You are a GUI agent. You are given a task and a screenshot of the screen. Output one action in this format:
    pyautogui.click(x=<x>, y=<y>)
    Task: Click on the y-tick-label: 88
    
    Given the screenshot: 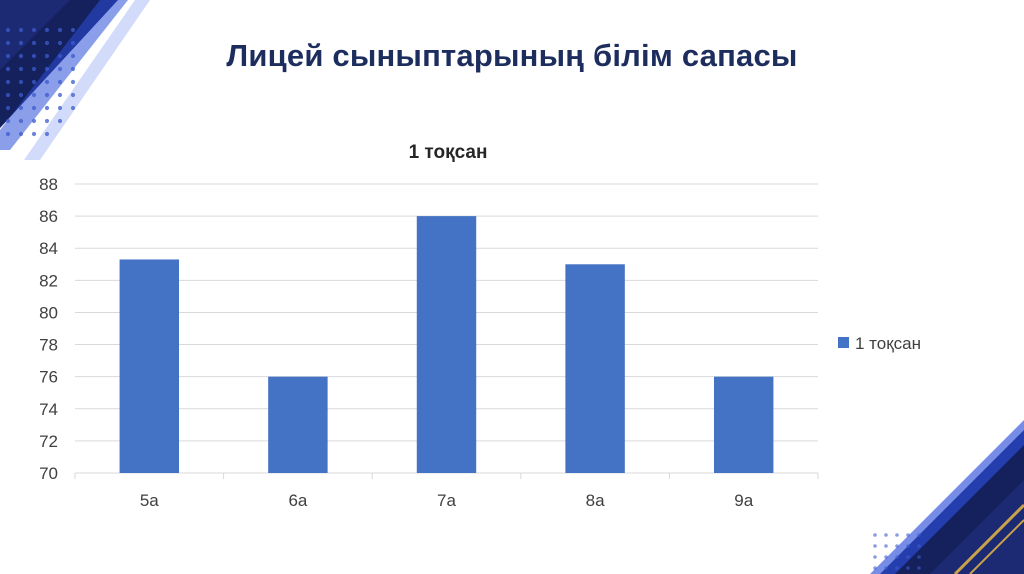 What is the action you would take?
    pyautogui.click(x=48, y=184)
    